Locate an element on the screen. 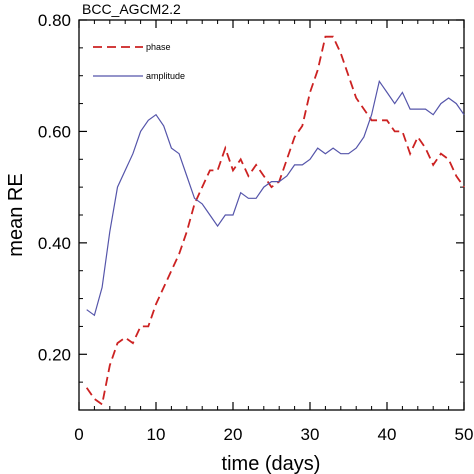  x-tick-label: 40 is located at coordinates (387, 434).